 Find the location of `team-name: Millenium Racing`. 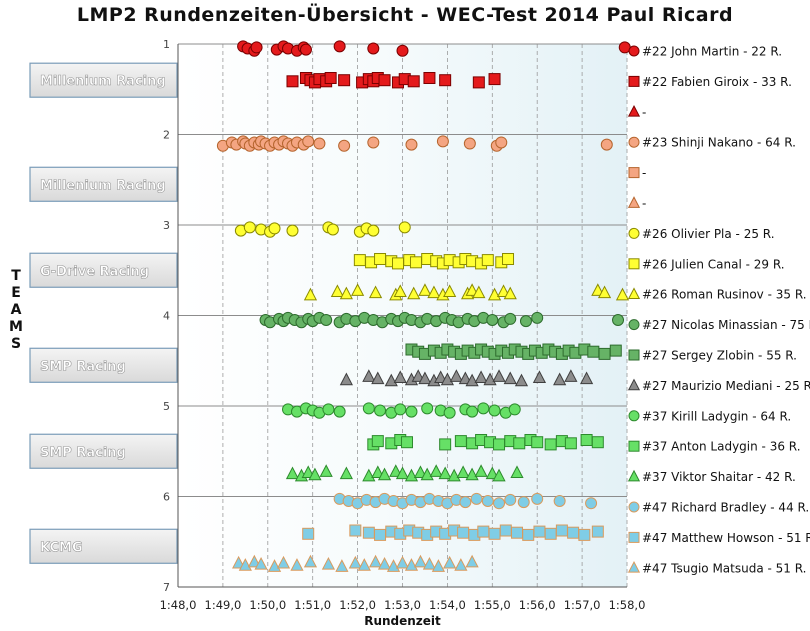

team-name: Millenium Racing is located at coordinates (103, 185).